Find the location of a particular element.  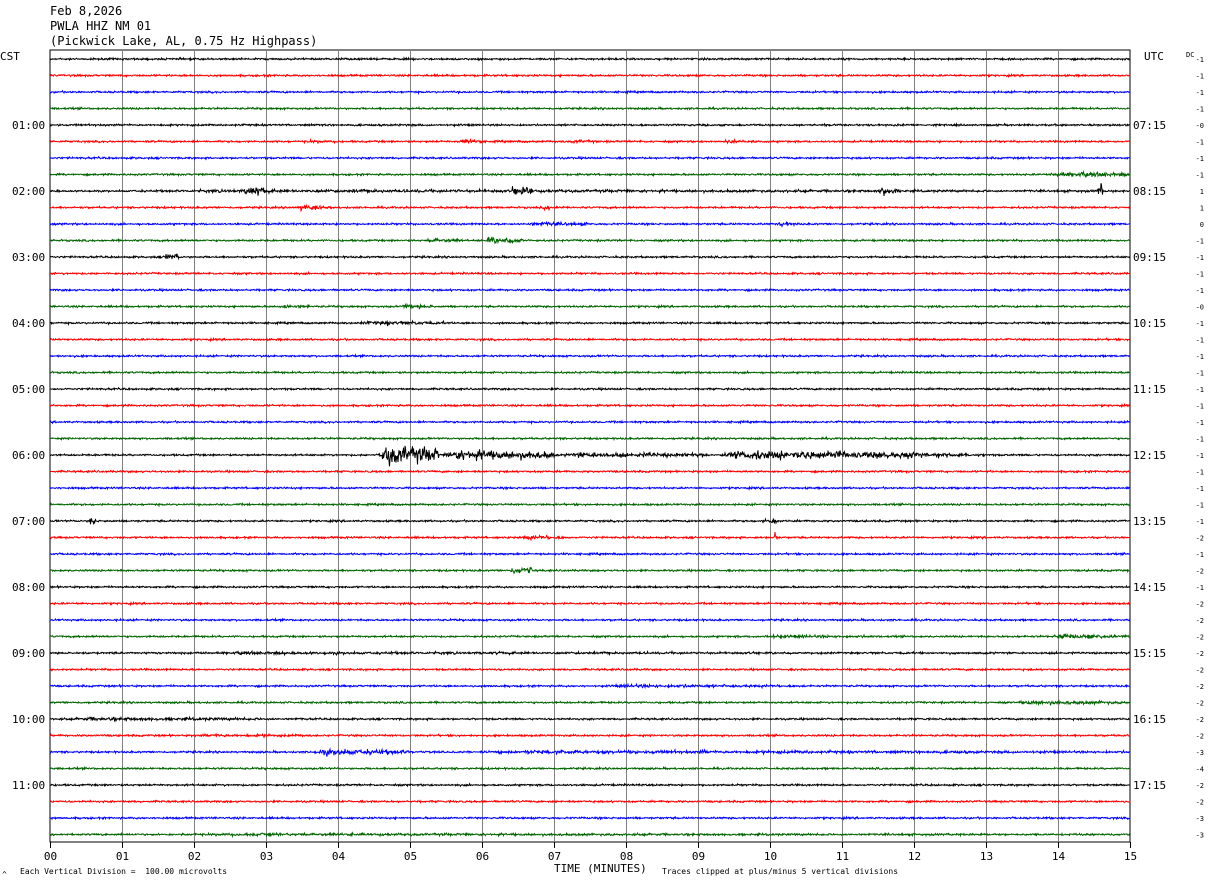

plot-date: Feb 8,2026 is located at coordinates (86, 11).